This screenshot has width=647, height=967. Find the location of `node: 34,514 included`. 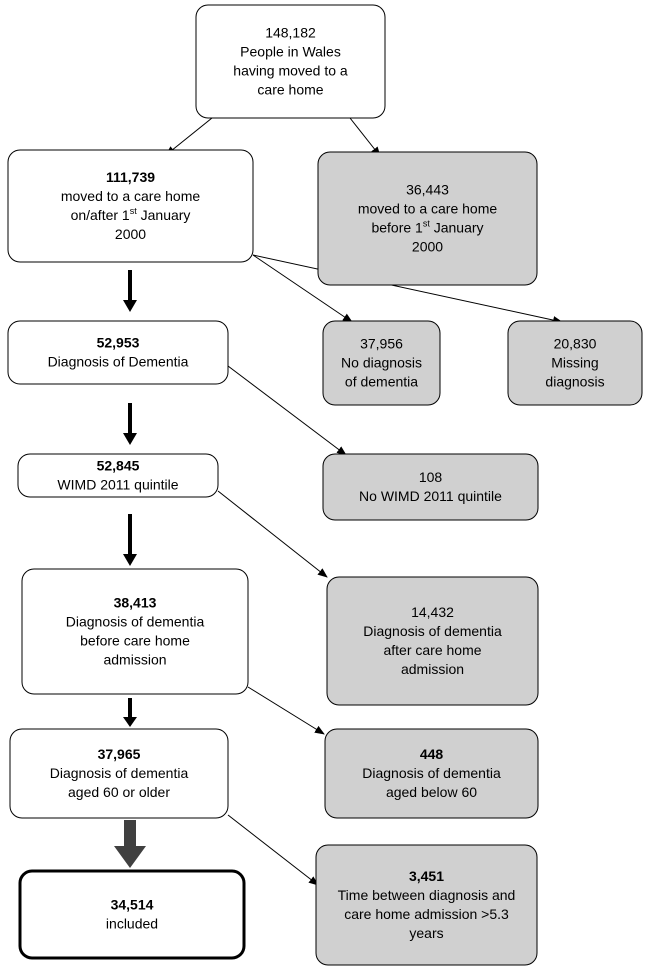

node: 34,514 included is located at coordinates (132, 914).